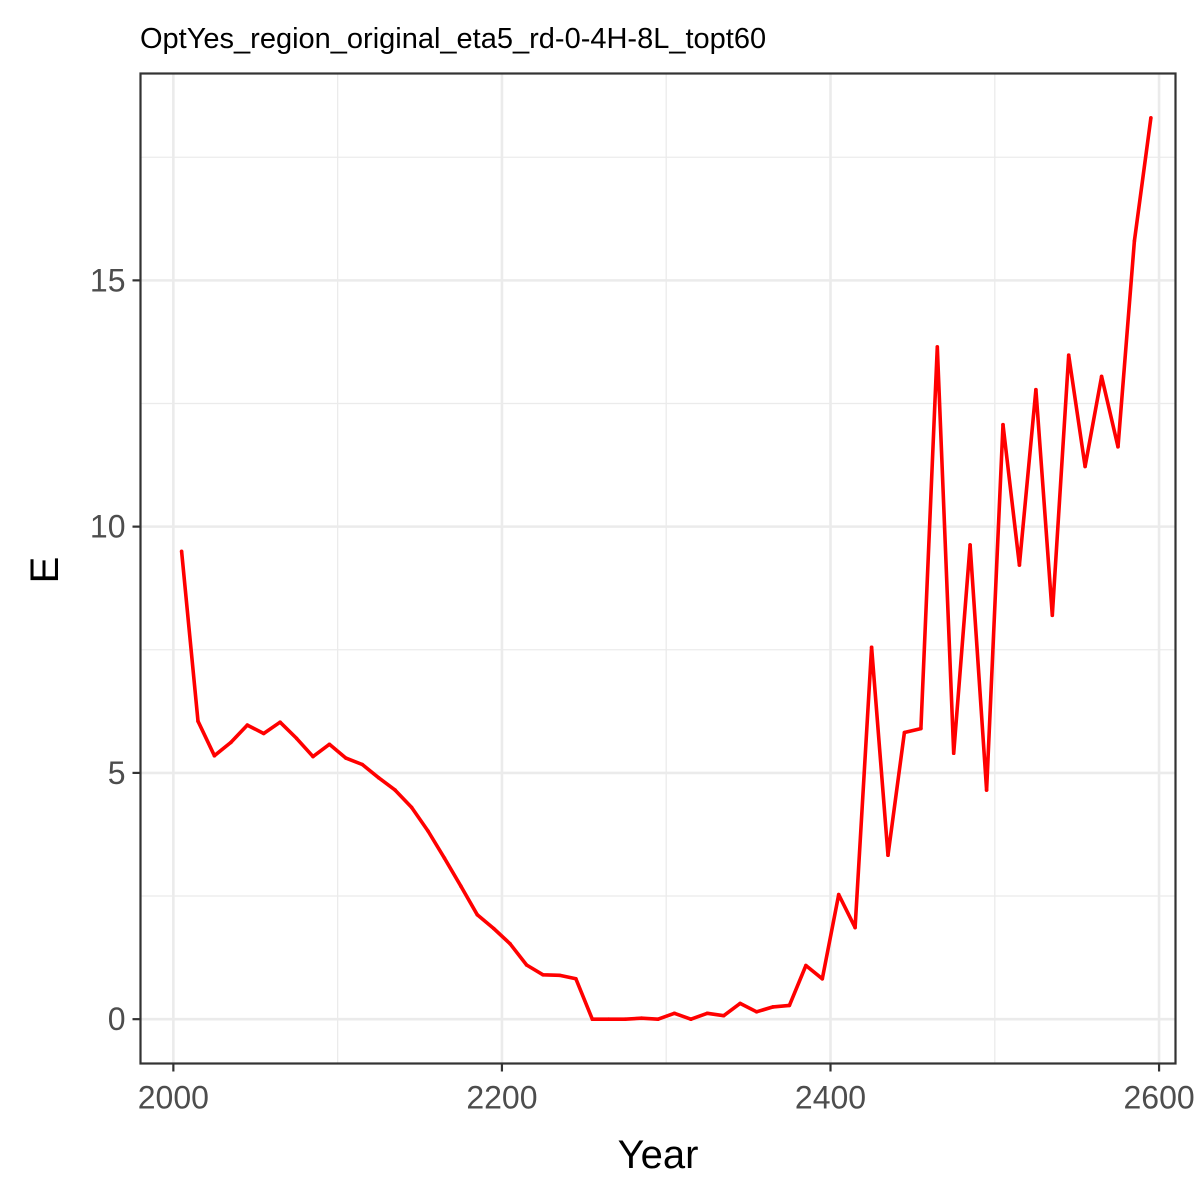 This screenshot has width=1200, height=1200. Describe the element at coordinates (115, 649) in the screenshot. I see `y-axis-ticks: 0 5 10 15` at that location.